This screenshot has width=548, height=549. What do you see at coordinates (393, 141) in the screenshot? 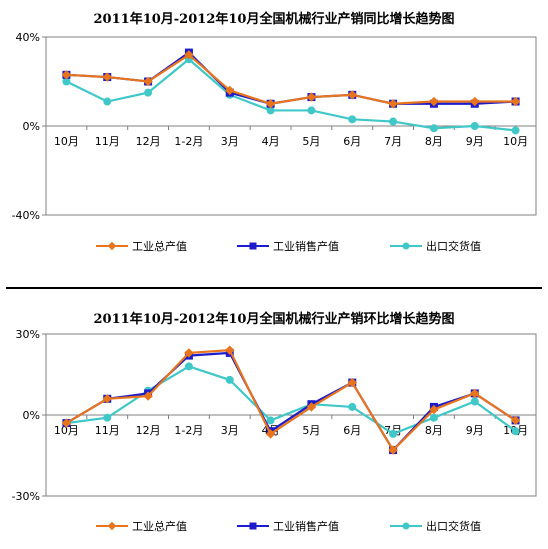
I see `x-tick-label: 7月` at bounding box center [393, 141].